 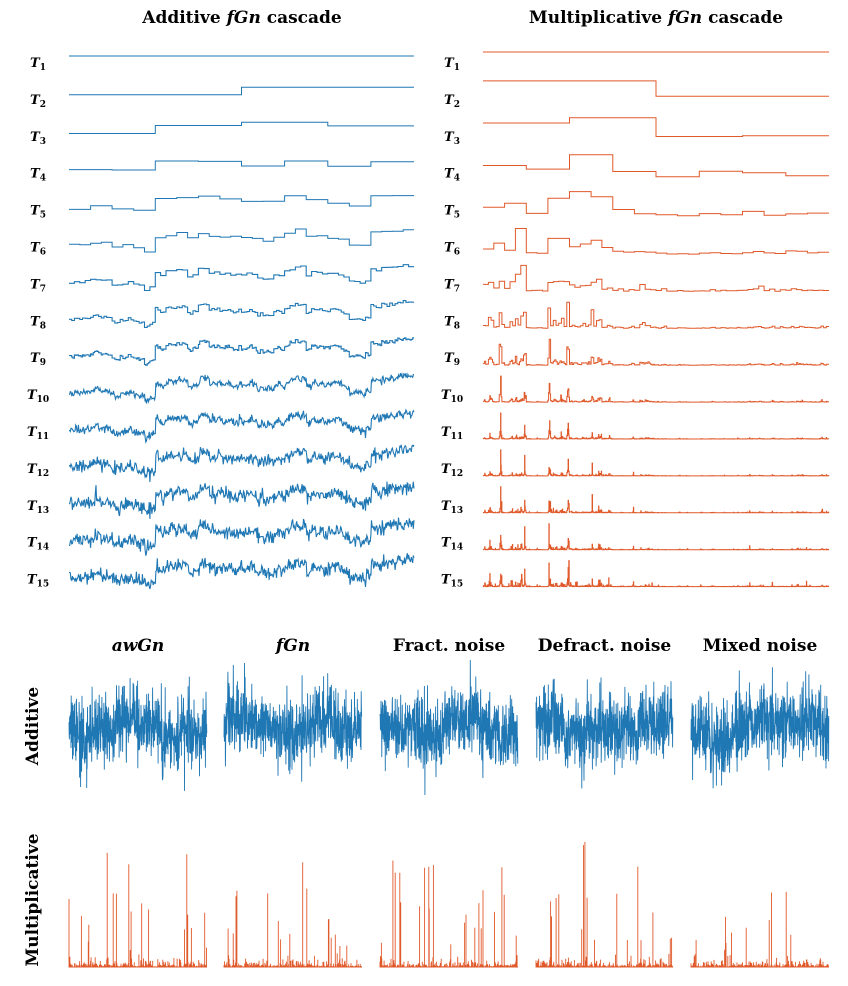 I want to click on level-subscript: 4, so click(x=43, y=179).